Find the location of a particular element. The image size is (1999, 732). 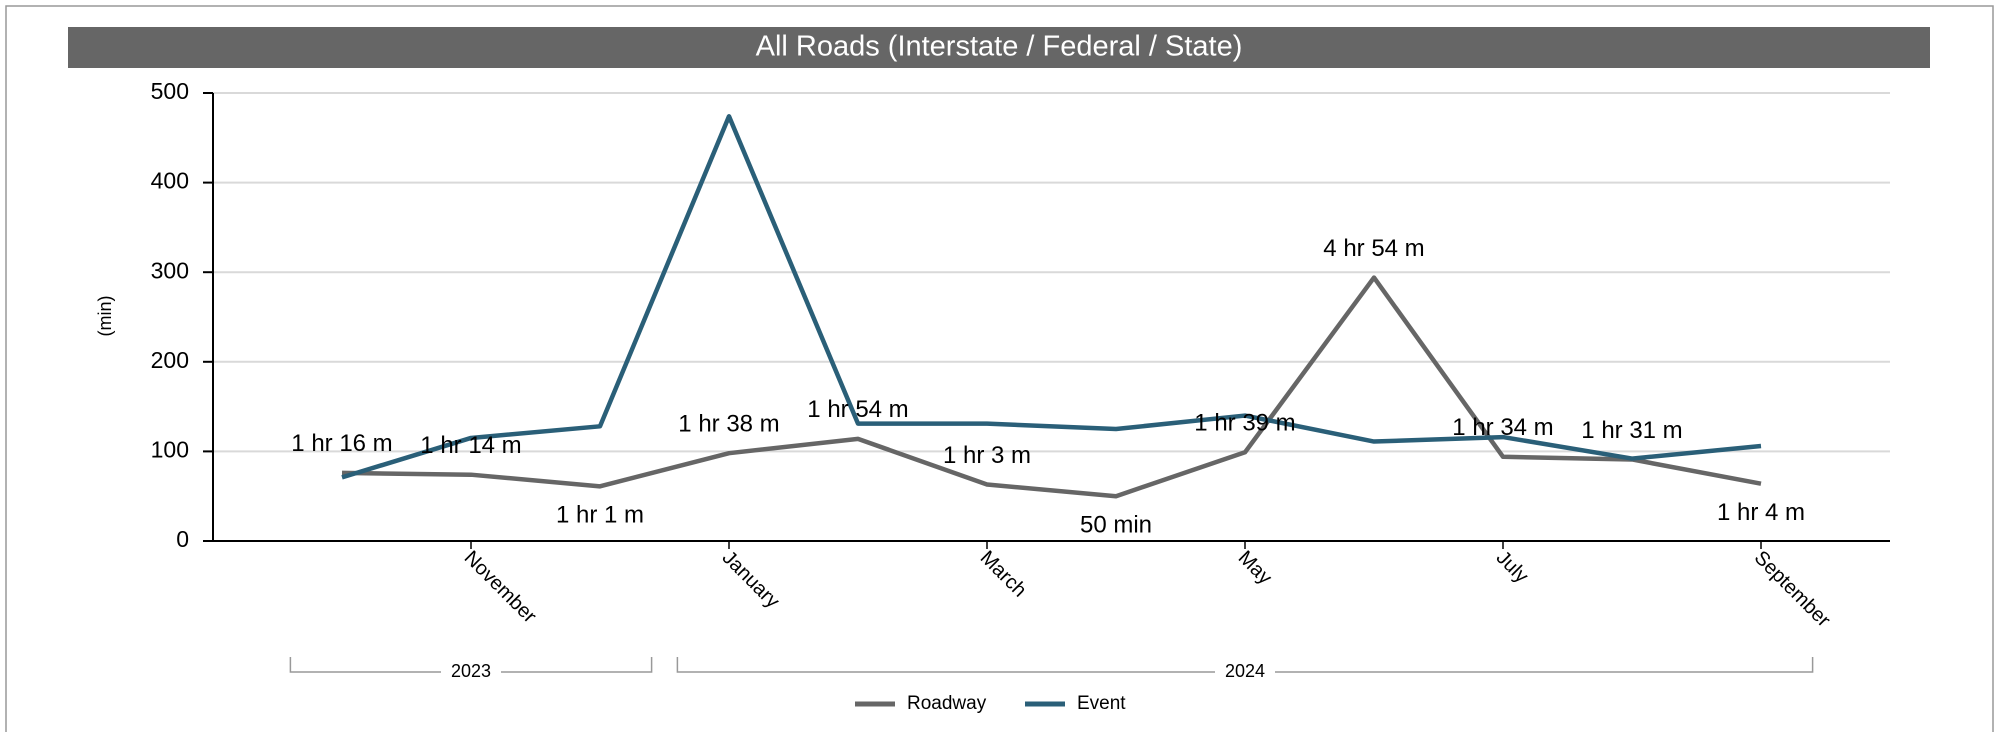

data-label: 1 hr 16 m is located at coordinates (341, 443).